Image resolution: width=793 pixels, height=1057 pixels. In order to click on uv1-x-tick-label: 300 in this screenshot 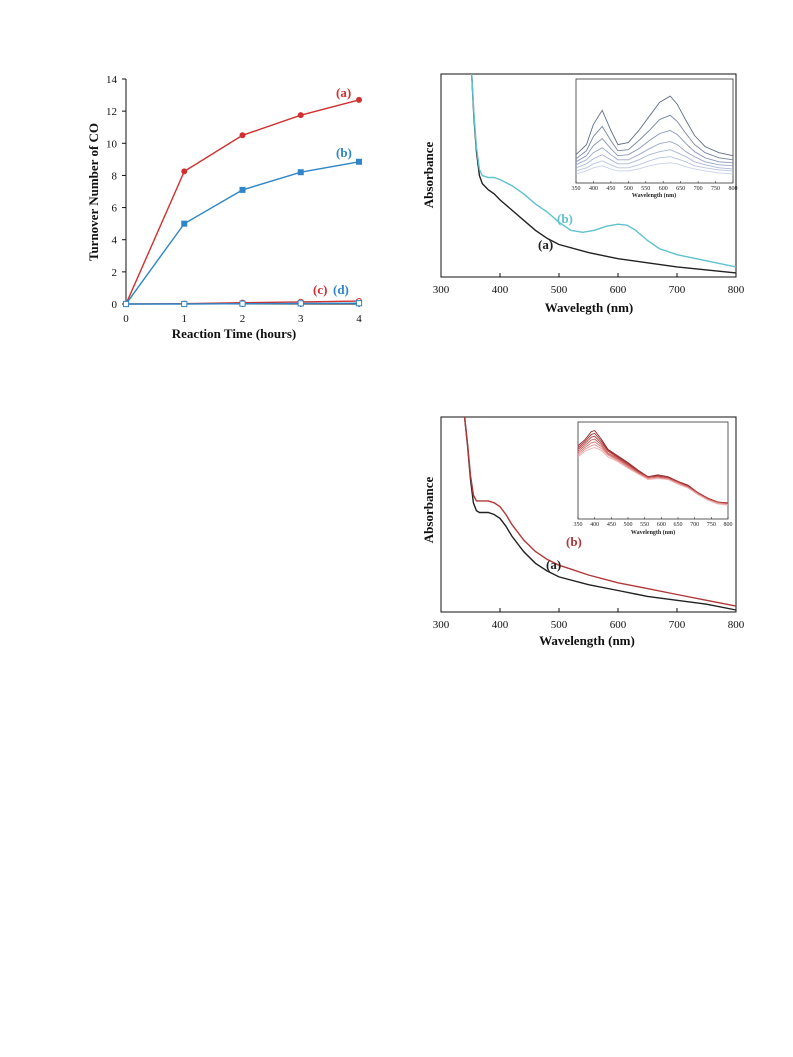, I will do `click(441, 290)`.